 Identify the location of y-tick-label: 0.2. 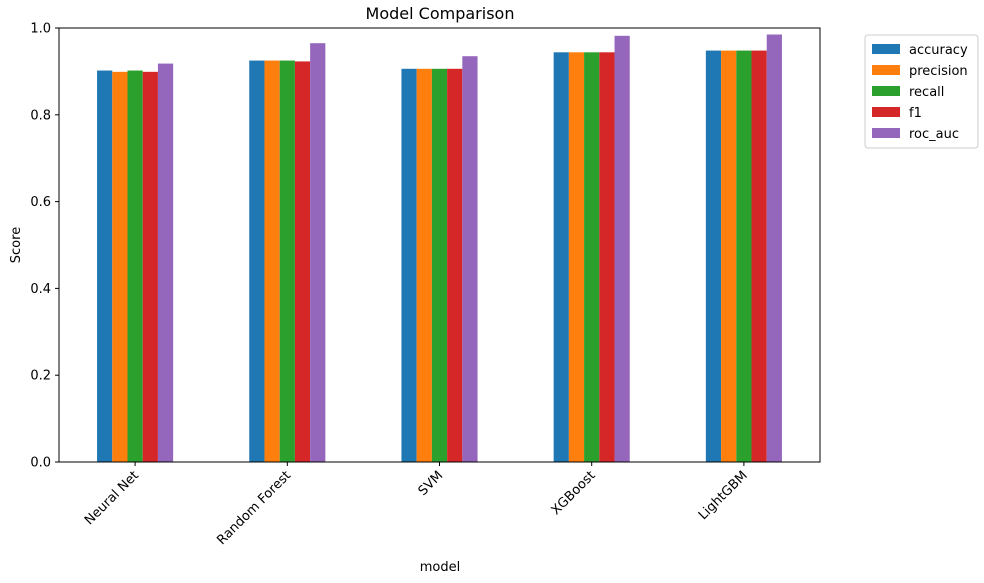
(40, 376).